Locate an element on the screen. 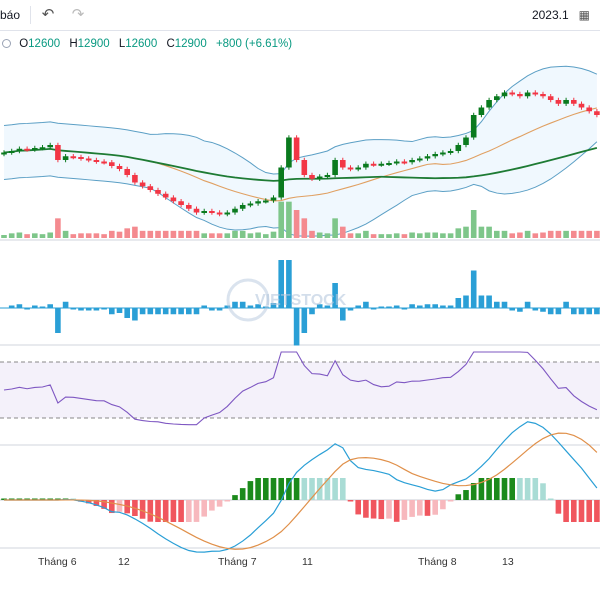  toolbar-label: báo is located at coordinates (10, 15).